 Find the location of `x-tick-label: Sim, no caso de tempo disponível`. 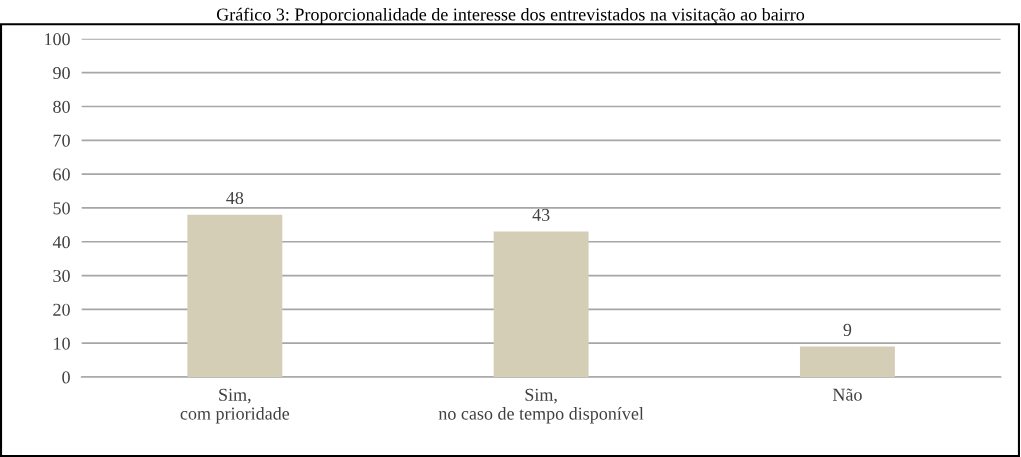

x-tick-label: Sim, no caso de tempo disponível is located at coordinates (541, 406).